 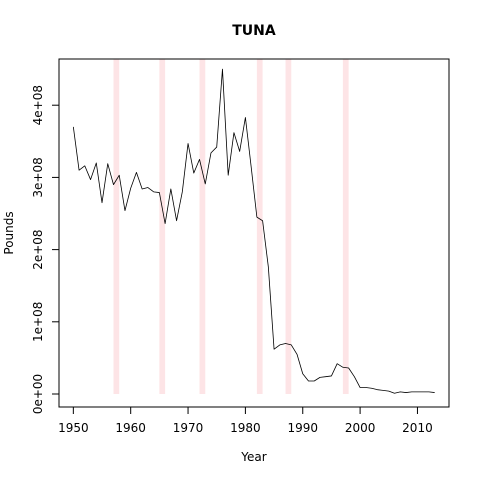 What do you see at coordinates (38, 322) in the screenshot?
I see `y-tick-label: 1e+08` at bounding box center [38, 322].